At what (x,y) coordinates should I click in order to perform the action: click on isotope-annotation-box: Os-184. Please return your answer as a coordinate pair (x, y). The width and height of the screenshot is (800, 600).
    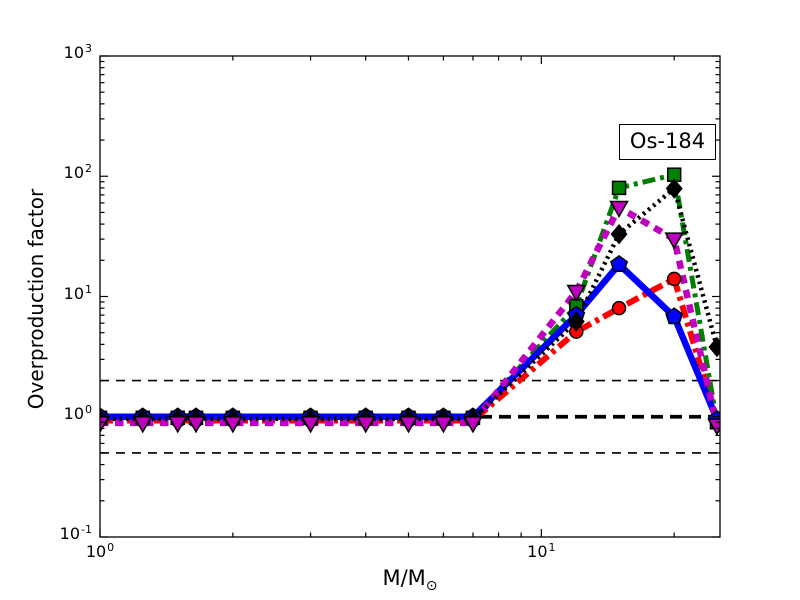
    Looking at the image, I should click on (667, 142).